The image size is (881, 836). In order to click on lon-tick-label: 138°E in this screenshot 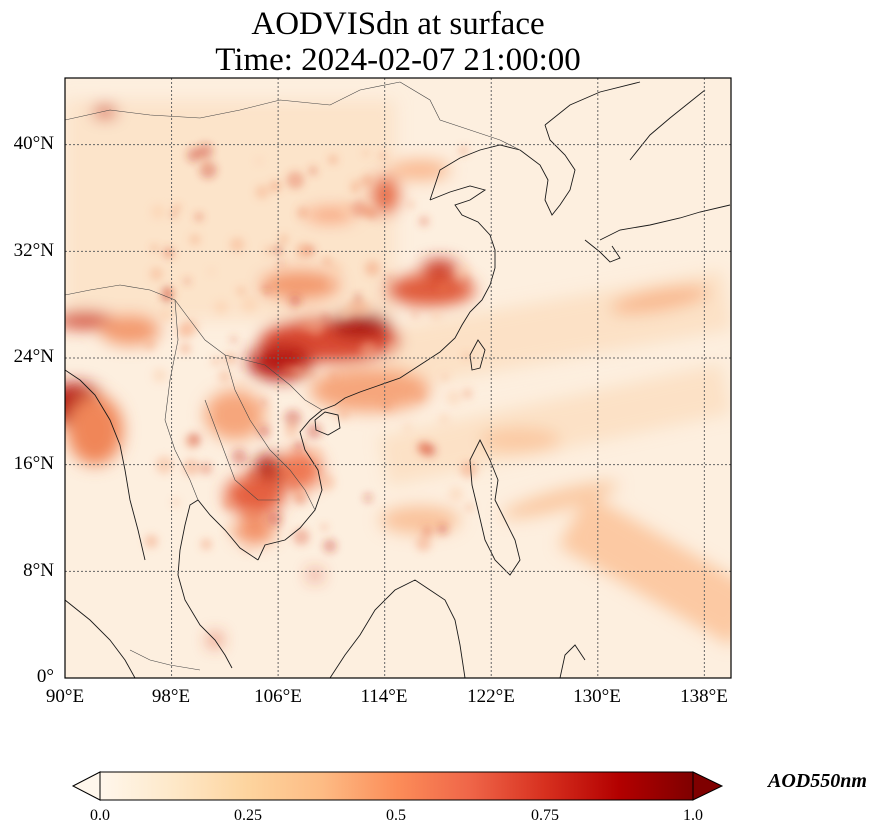, I will do `click(704, 696)`.